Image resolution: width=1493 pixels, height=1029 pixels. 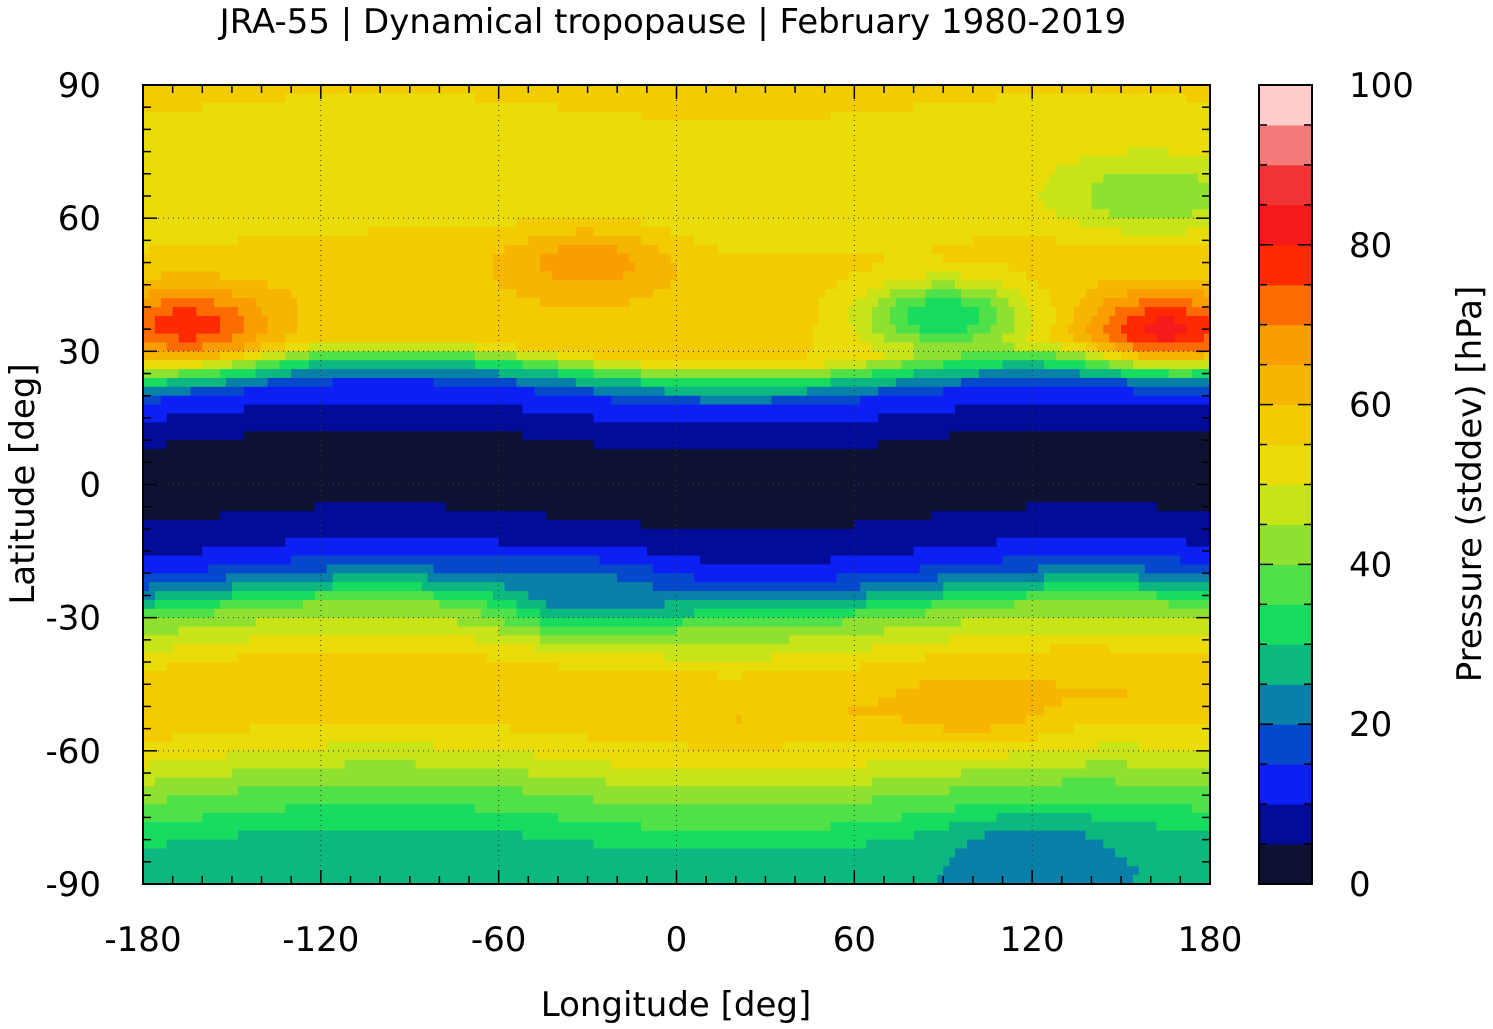 I want to click on x-tick-label: 0, so click(x=677, y=940).